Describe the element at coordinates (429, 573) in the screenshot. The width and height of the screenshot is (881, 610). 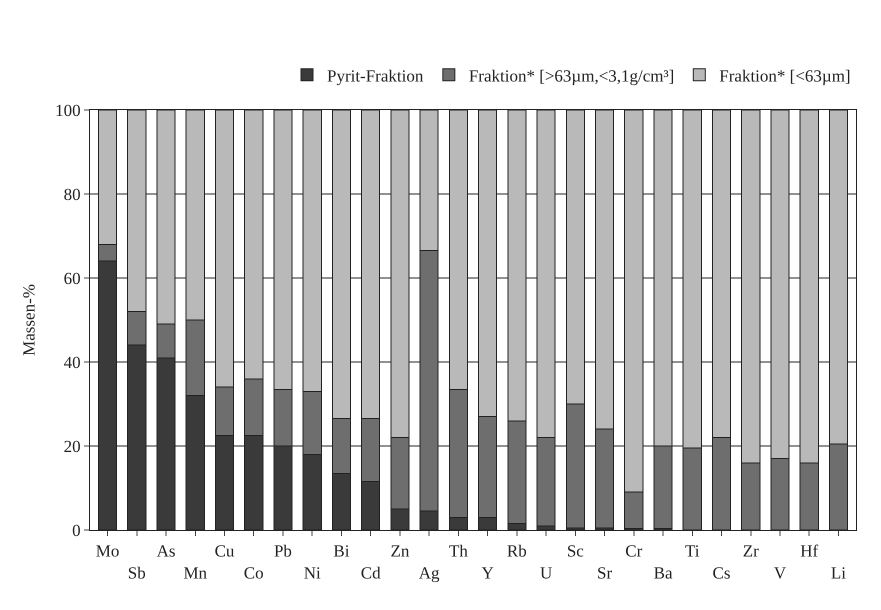
I see `x-tick-label: Ag` at that location.